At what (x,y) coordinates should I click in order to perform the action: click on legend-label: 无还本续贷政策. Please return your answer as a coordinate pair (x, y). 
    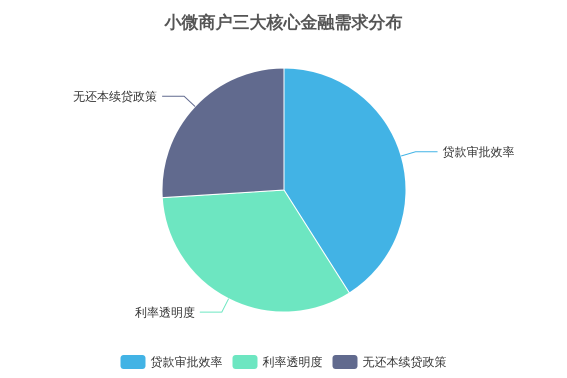
    Looking at the image, I should click on (404, 362).